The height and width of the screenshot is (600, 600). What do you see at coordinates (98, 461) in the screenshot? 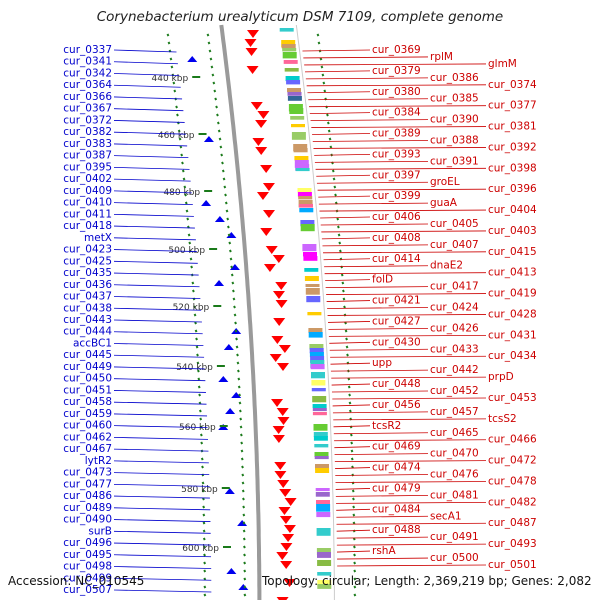
I see `gene-label-left: lytR2` at bounding box center [98, 461].